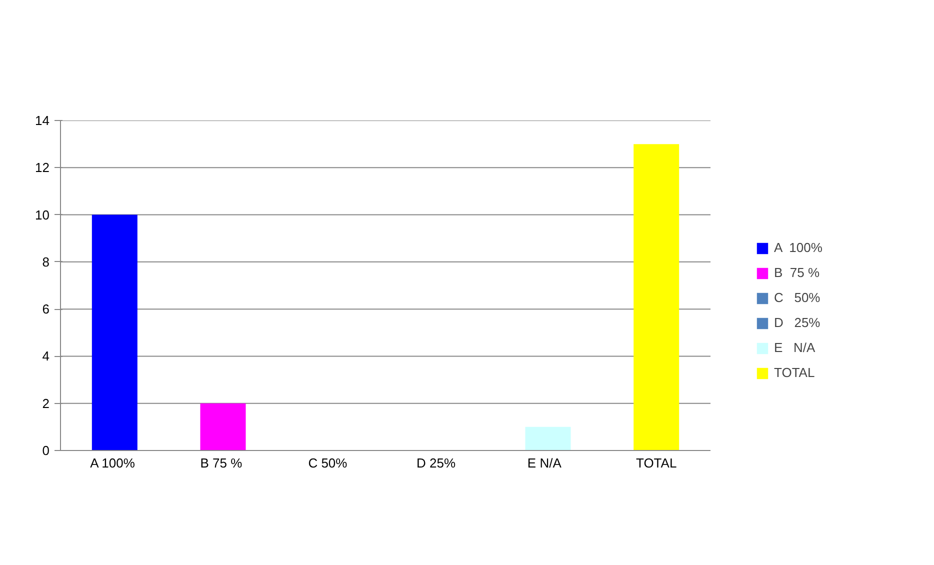 This screenshot has height=565, width=934. I want to click on y-tick-label: 6, so click(46, 309).